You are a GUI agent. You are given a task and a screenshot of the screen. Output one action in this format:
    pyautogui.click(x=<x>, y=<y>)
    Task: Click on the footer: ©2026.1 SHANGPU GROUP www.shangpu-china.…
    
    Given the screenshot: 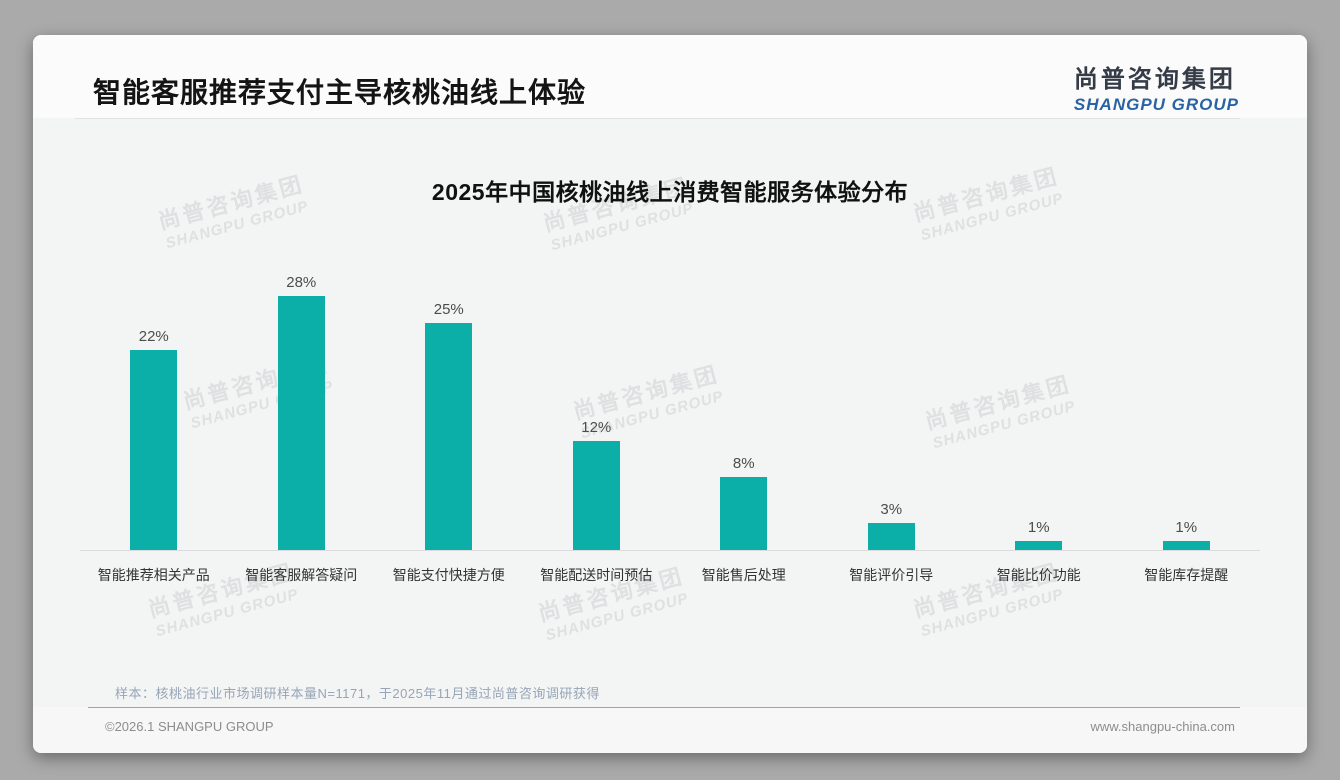 What is the action you would take?
    pyautogui.click(x=670, y=730)
    